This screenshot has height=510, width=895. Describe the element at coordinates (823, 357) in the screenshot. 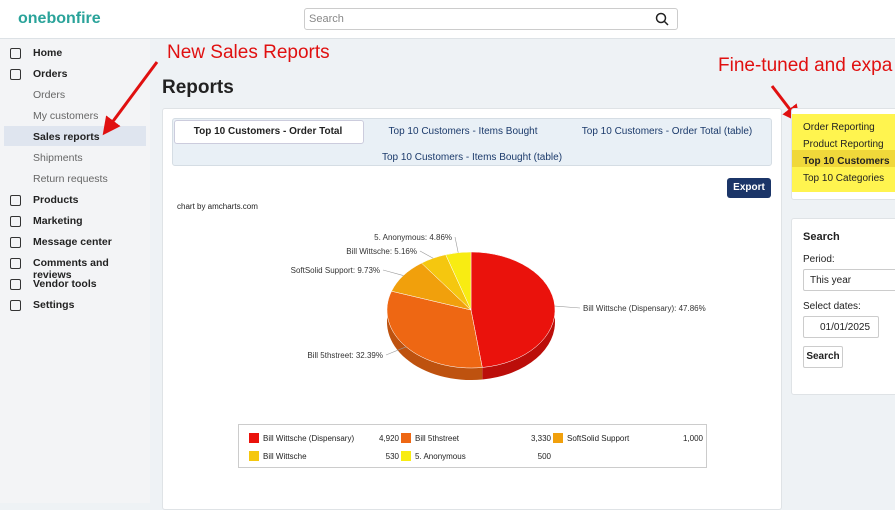

I see `search-button: Search` at that location.